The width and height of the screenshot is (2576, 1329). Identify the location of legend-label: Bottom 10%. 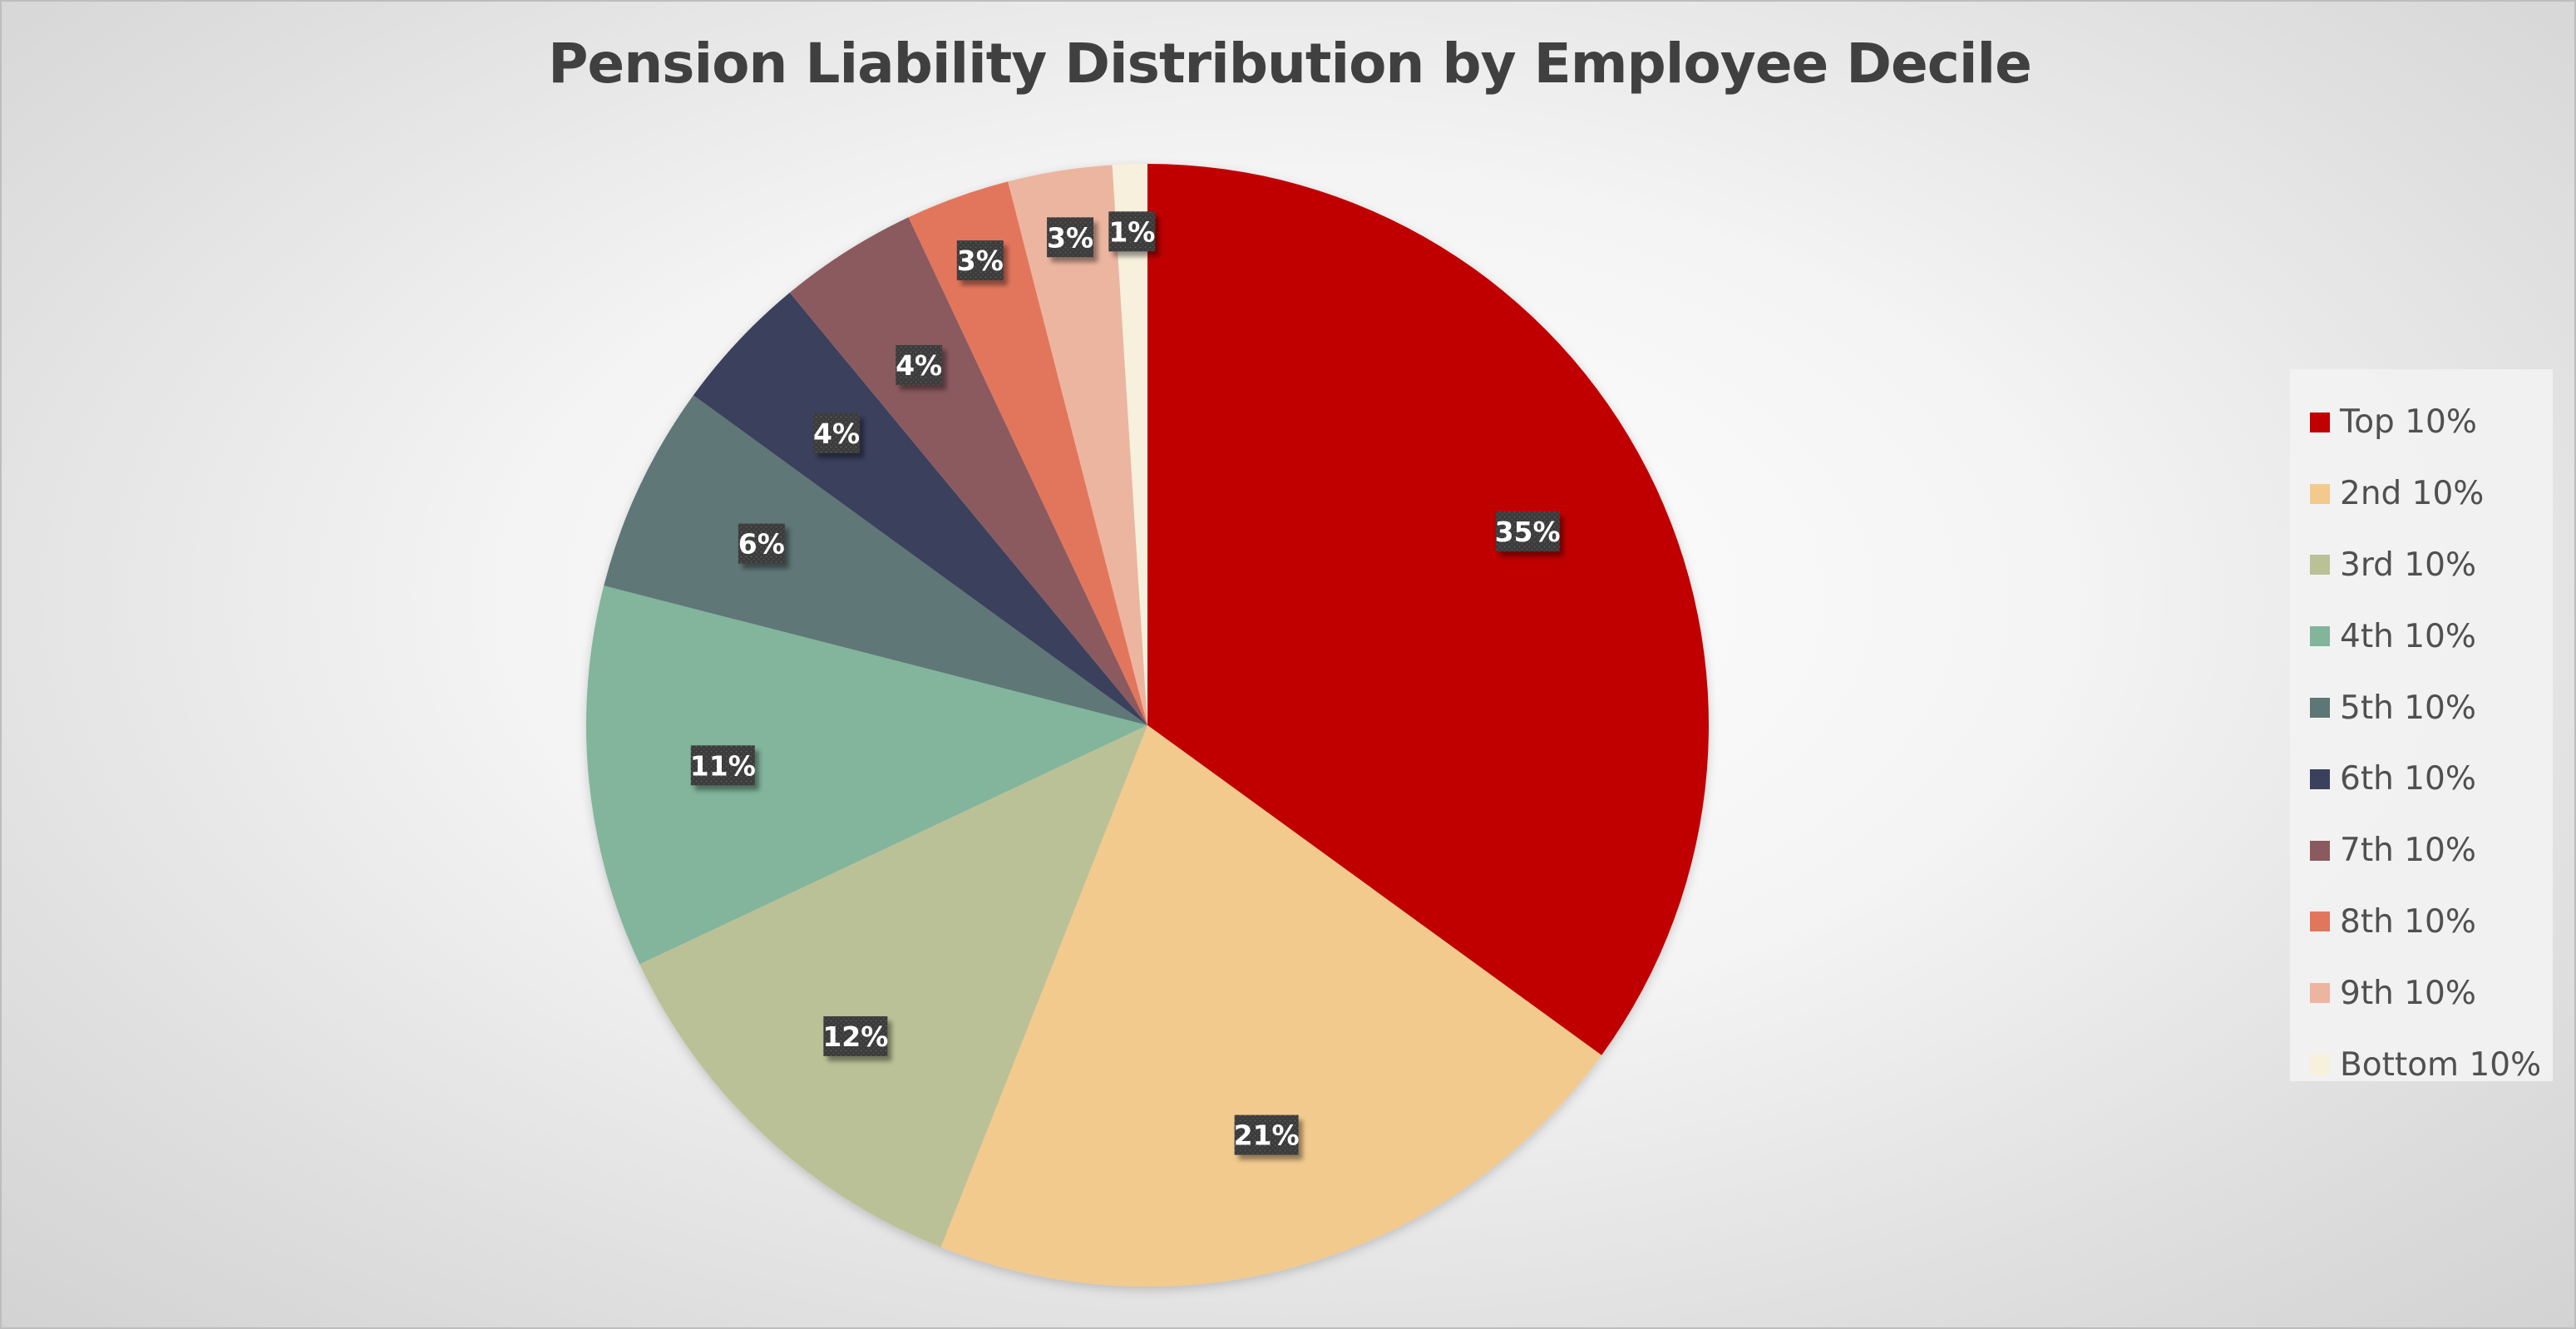
(2441, 1065).